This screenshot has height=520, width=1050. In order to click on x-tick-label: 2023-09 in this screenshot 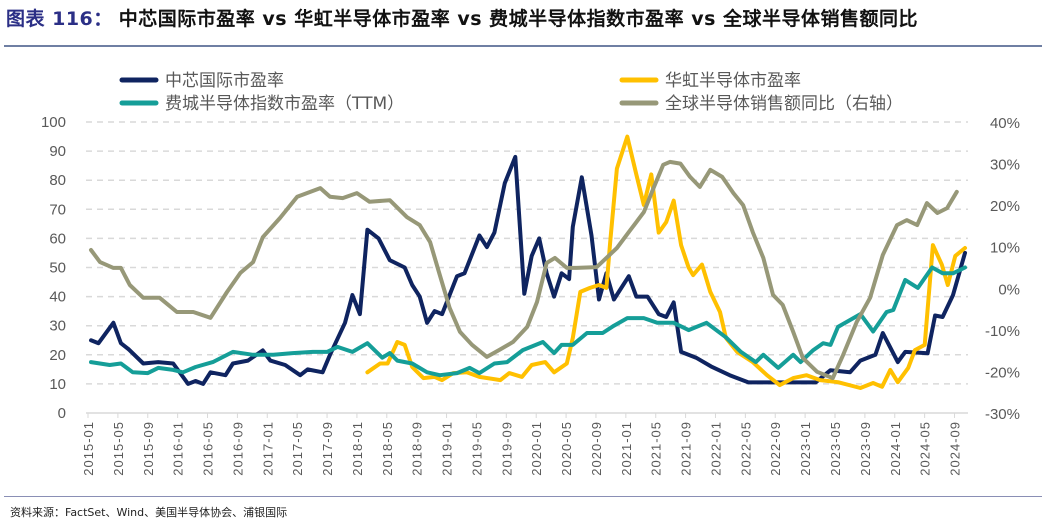, I will do `click(865, 448)`.